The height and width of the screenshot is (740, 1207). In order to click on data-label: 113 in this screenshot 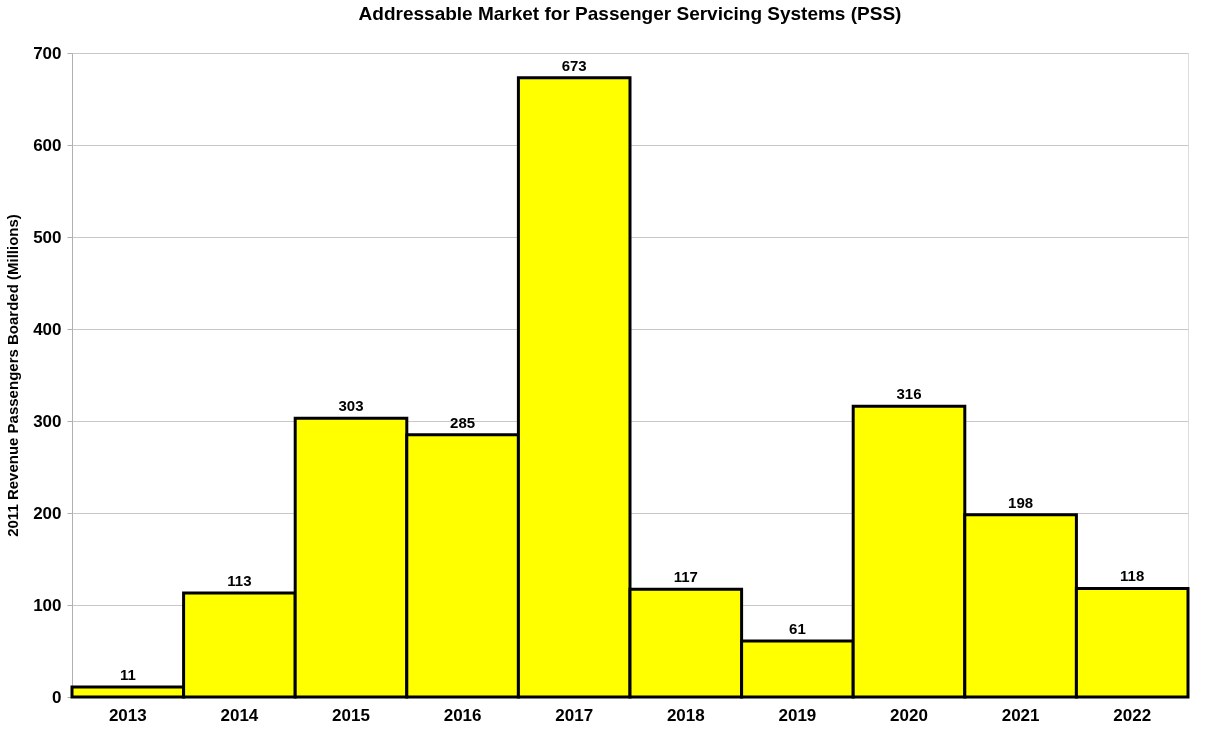, I will do `click(239, 581)`.